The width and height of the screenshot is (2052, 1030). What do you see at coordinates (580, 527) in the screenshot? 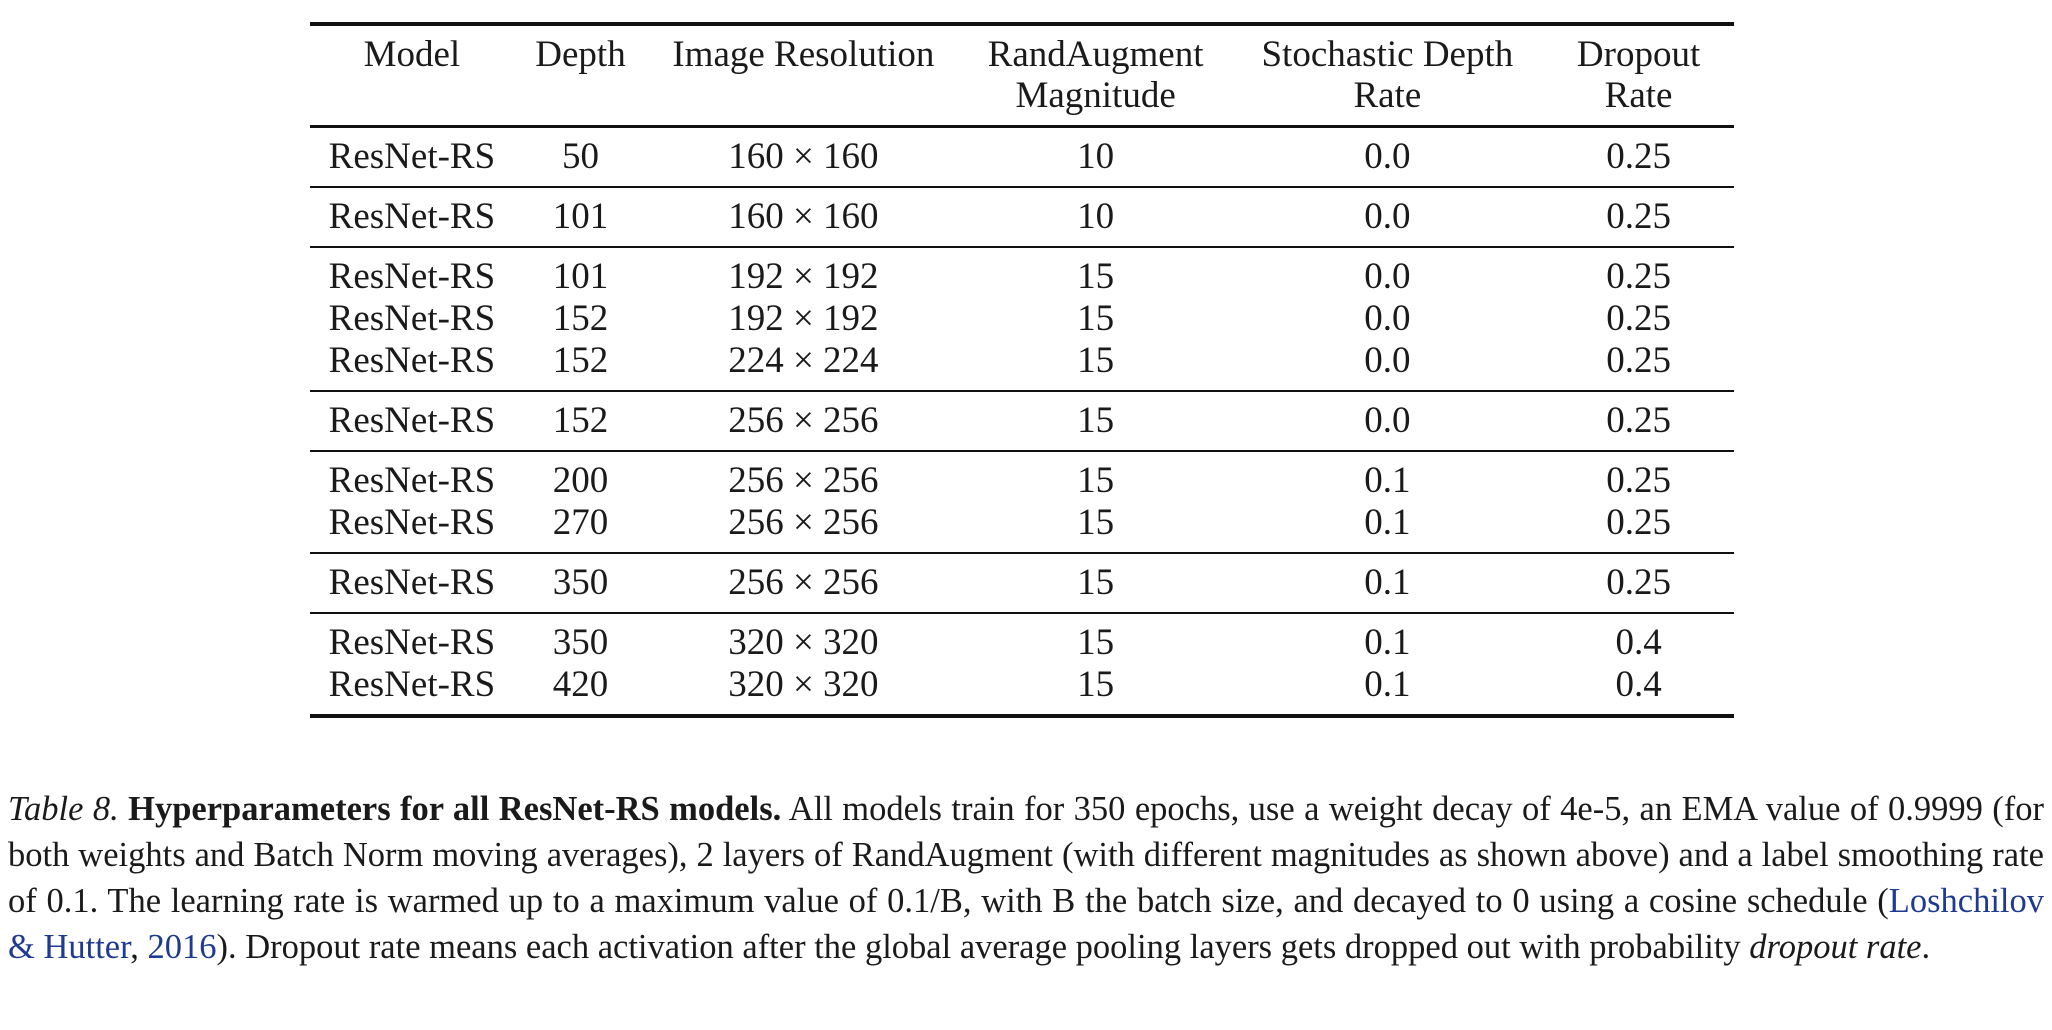
I see `cell-depth: 270` at bounding box center [580, 527].